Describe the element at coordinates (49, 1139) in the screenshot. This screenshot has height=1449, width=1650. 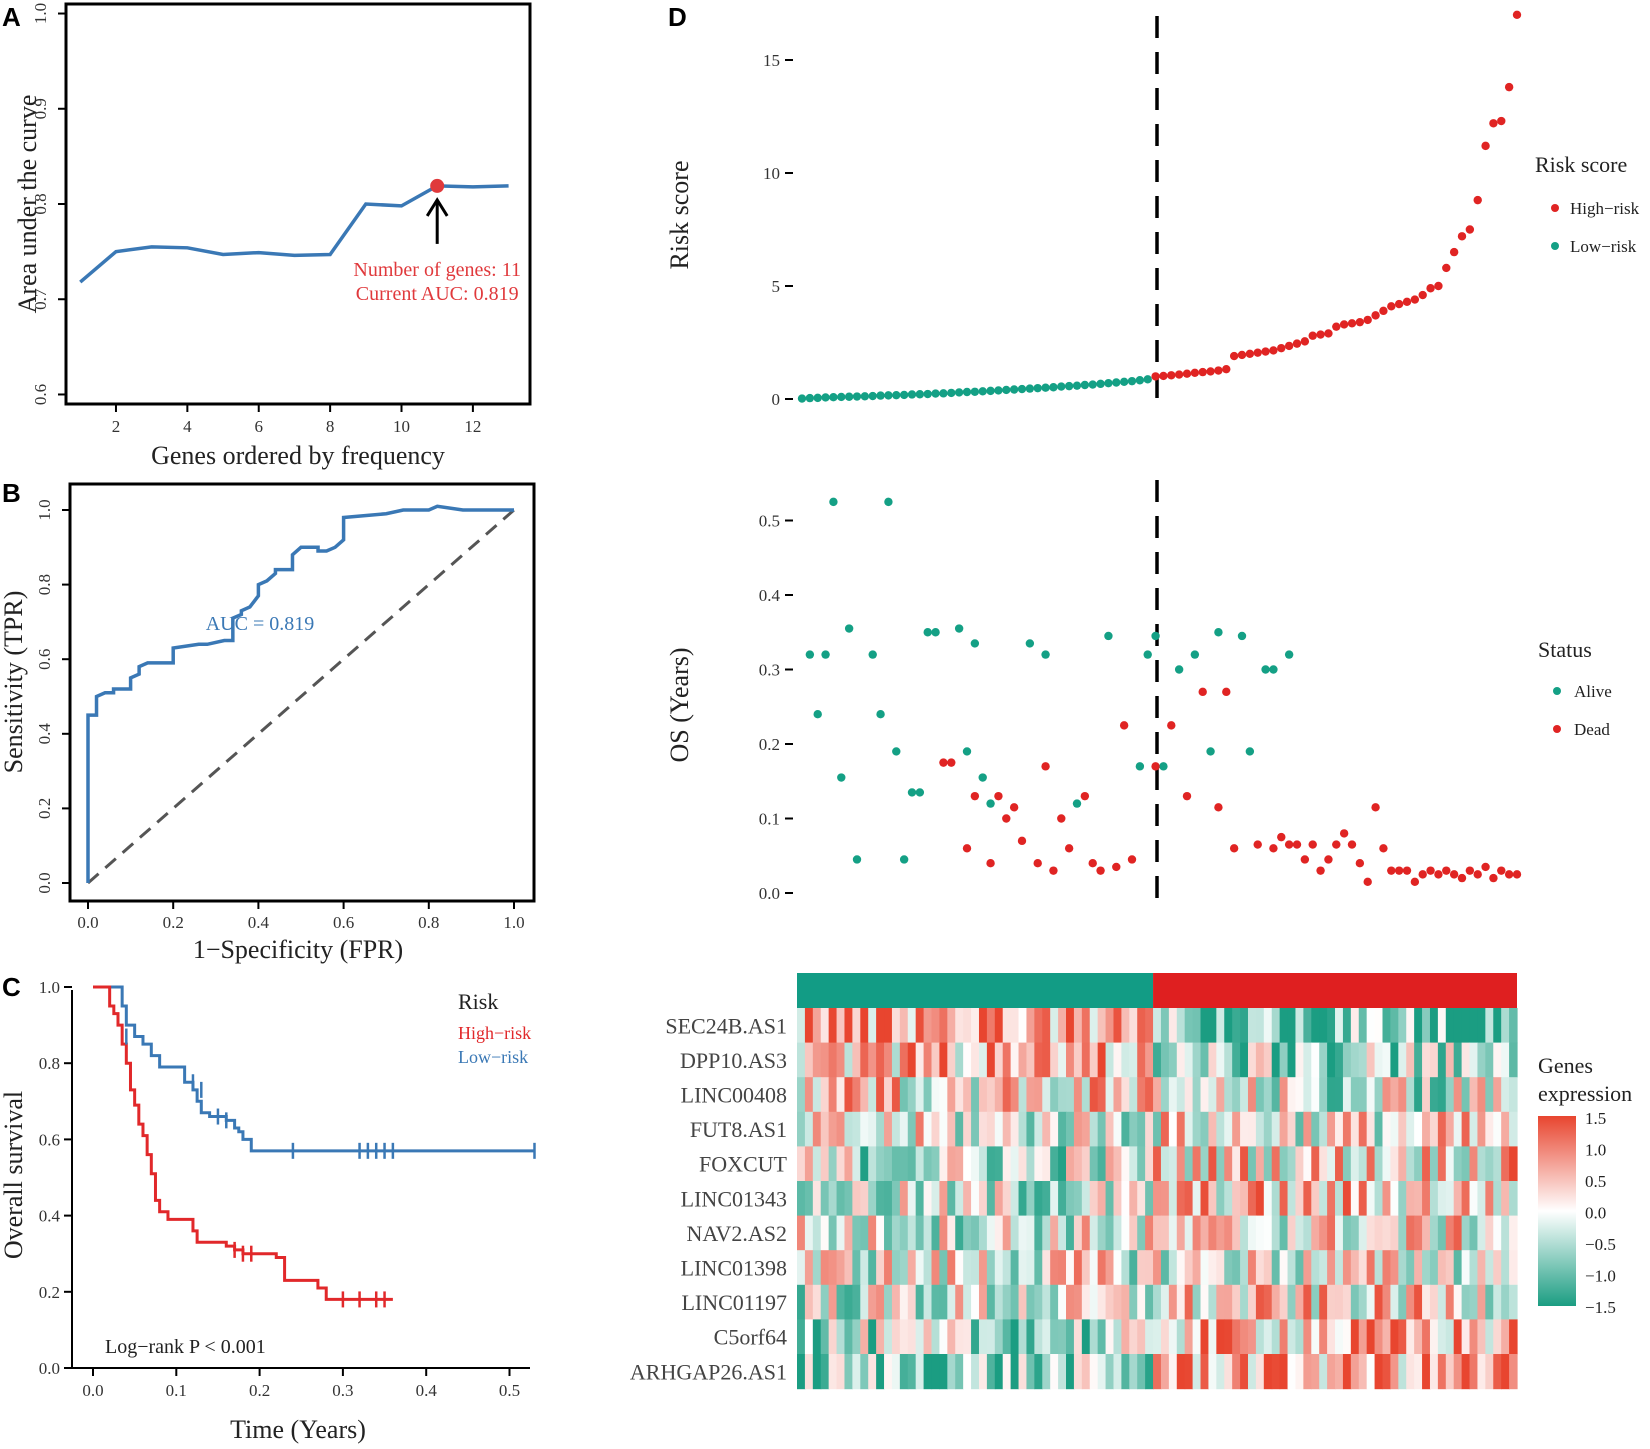
I see `panel-c-y-tick-label: 0.6` at that location.